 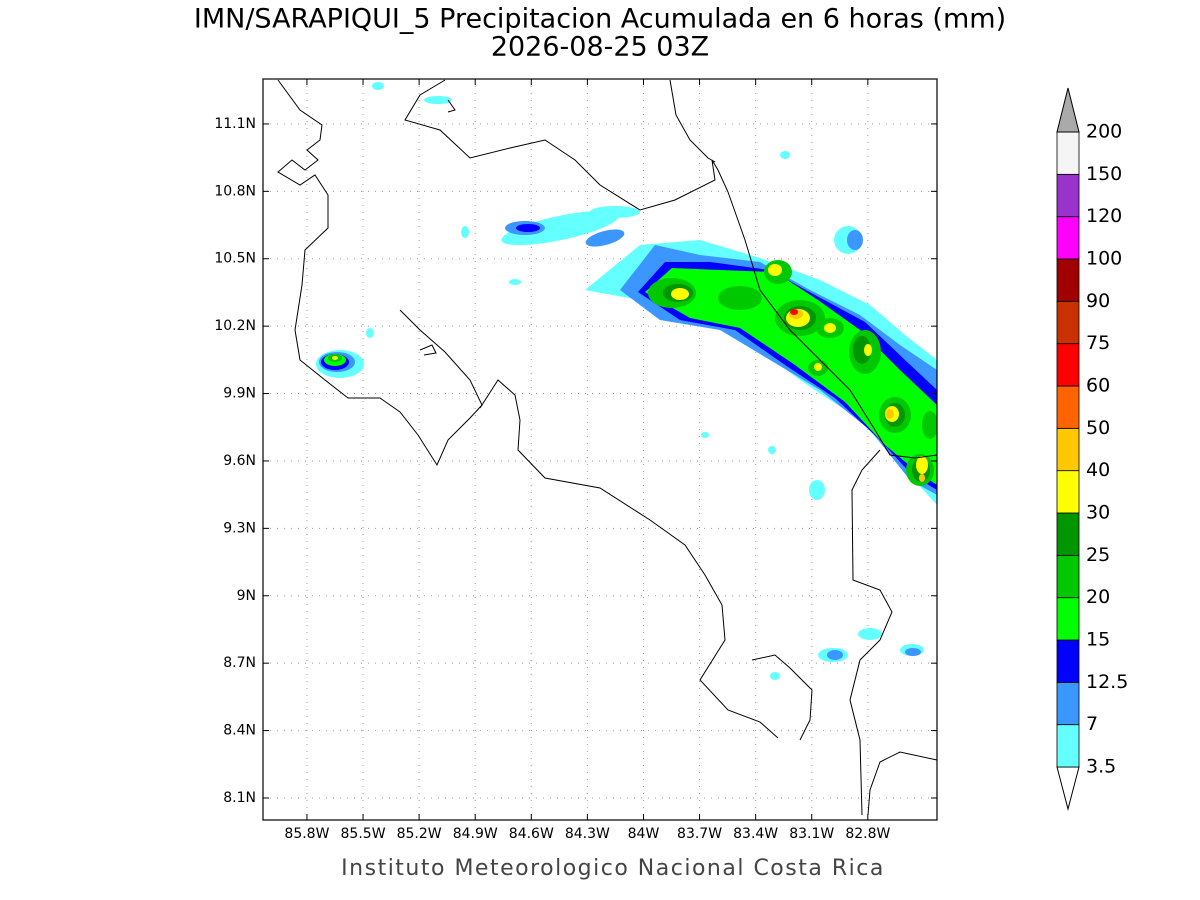 I want to click on y-tick-label: 9.3N, so click(x=239, y=528).